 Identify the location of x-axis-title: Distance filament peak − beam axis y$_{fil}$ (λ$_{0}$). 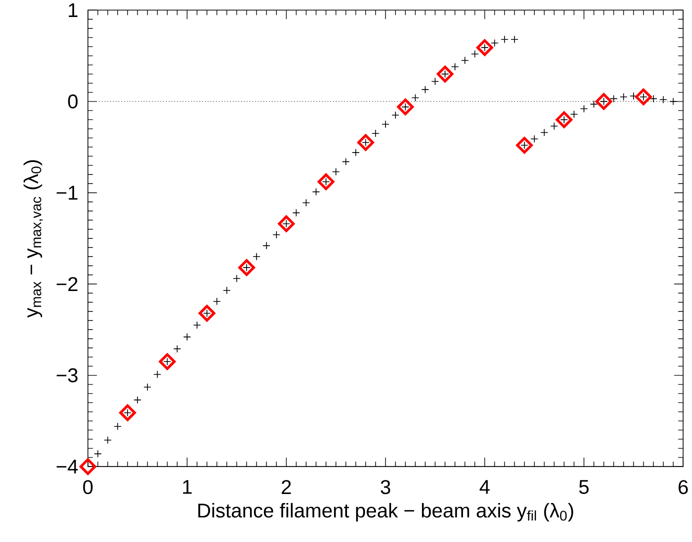
(386, 512).